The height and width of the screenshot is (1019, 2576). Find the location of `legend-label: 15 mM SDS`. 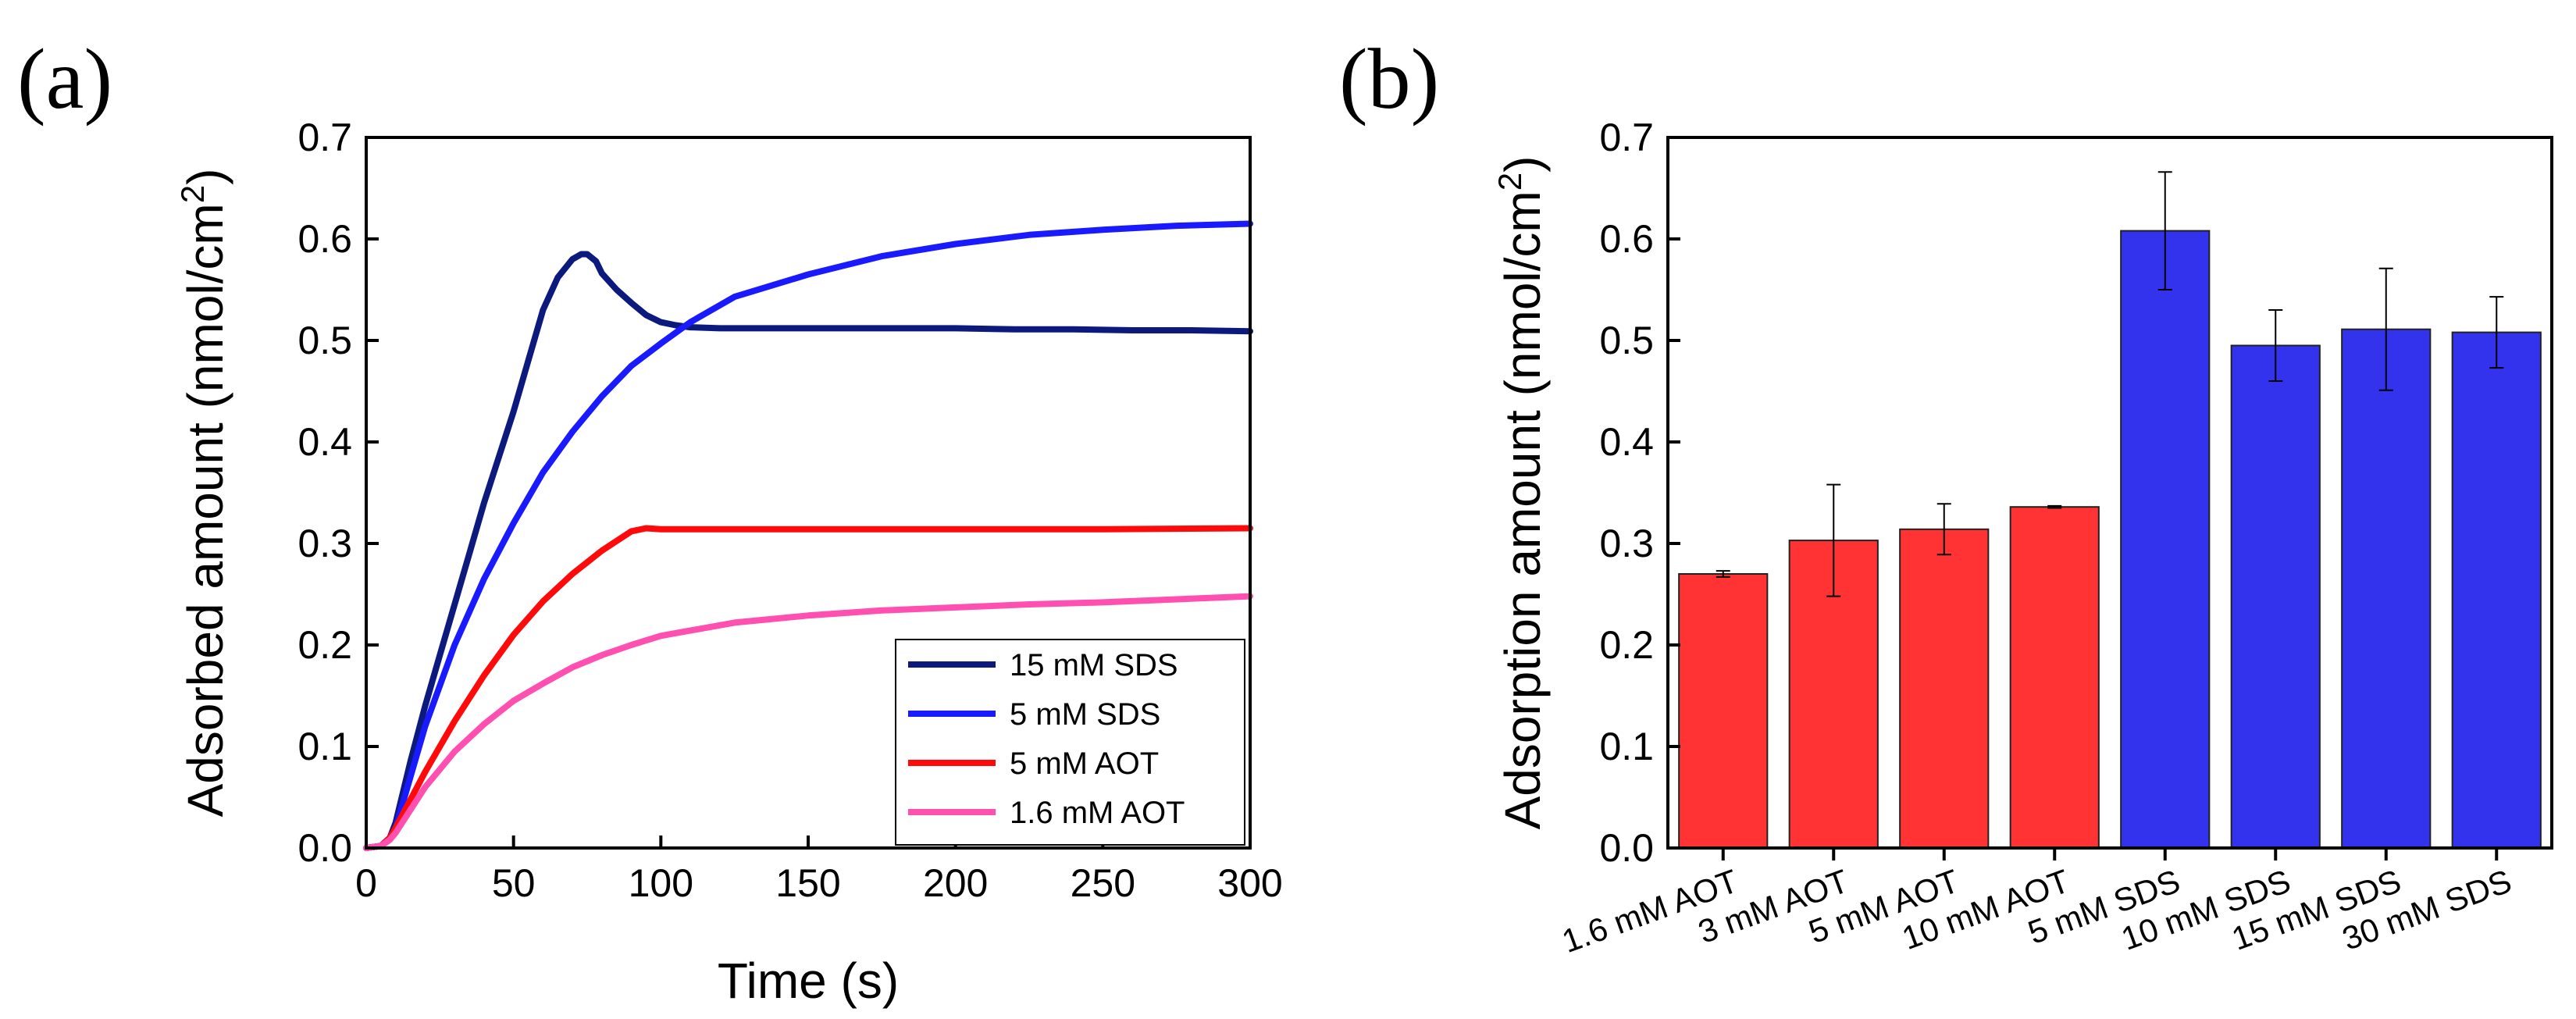

legend-label: 15 mM SDS is located at coordinates (1094, 665).